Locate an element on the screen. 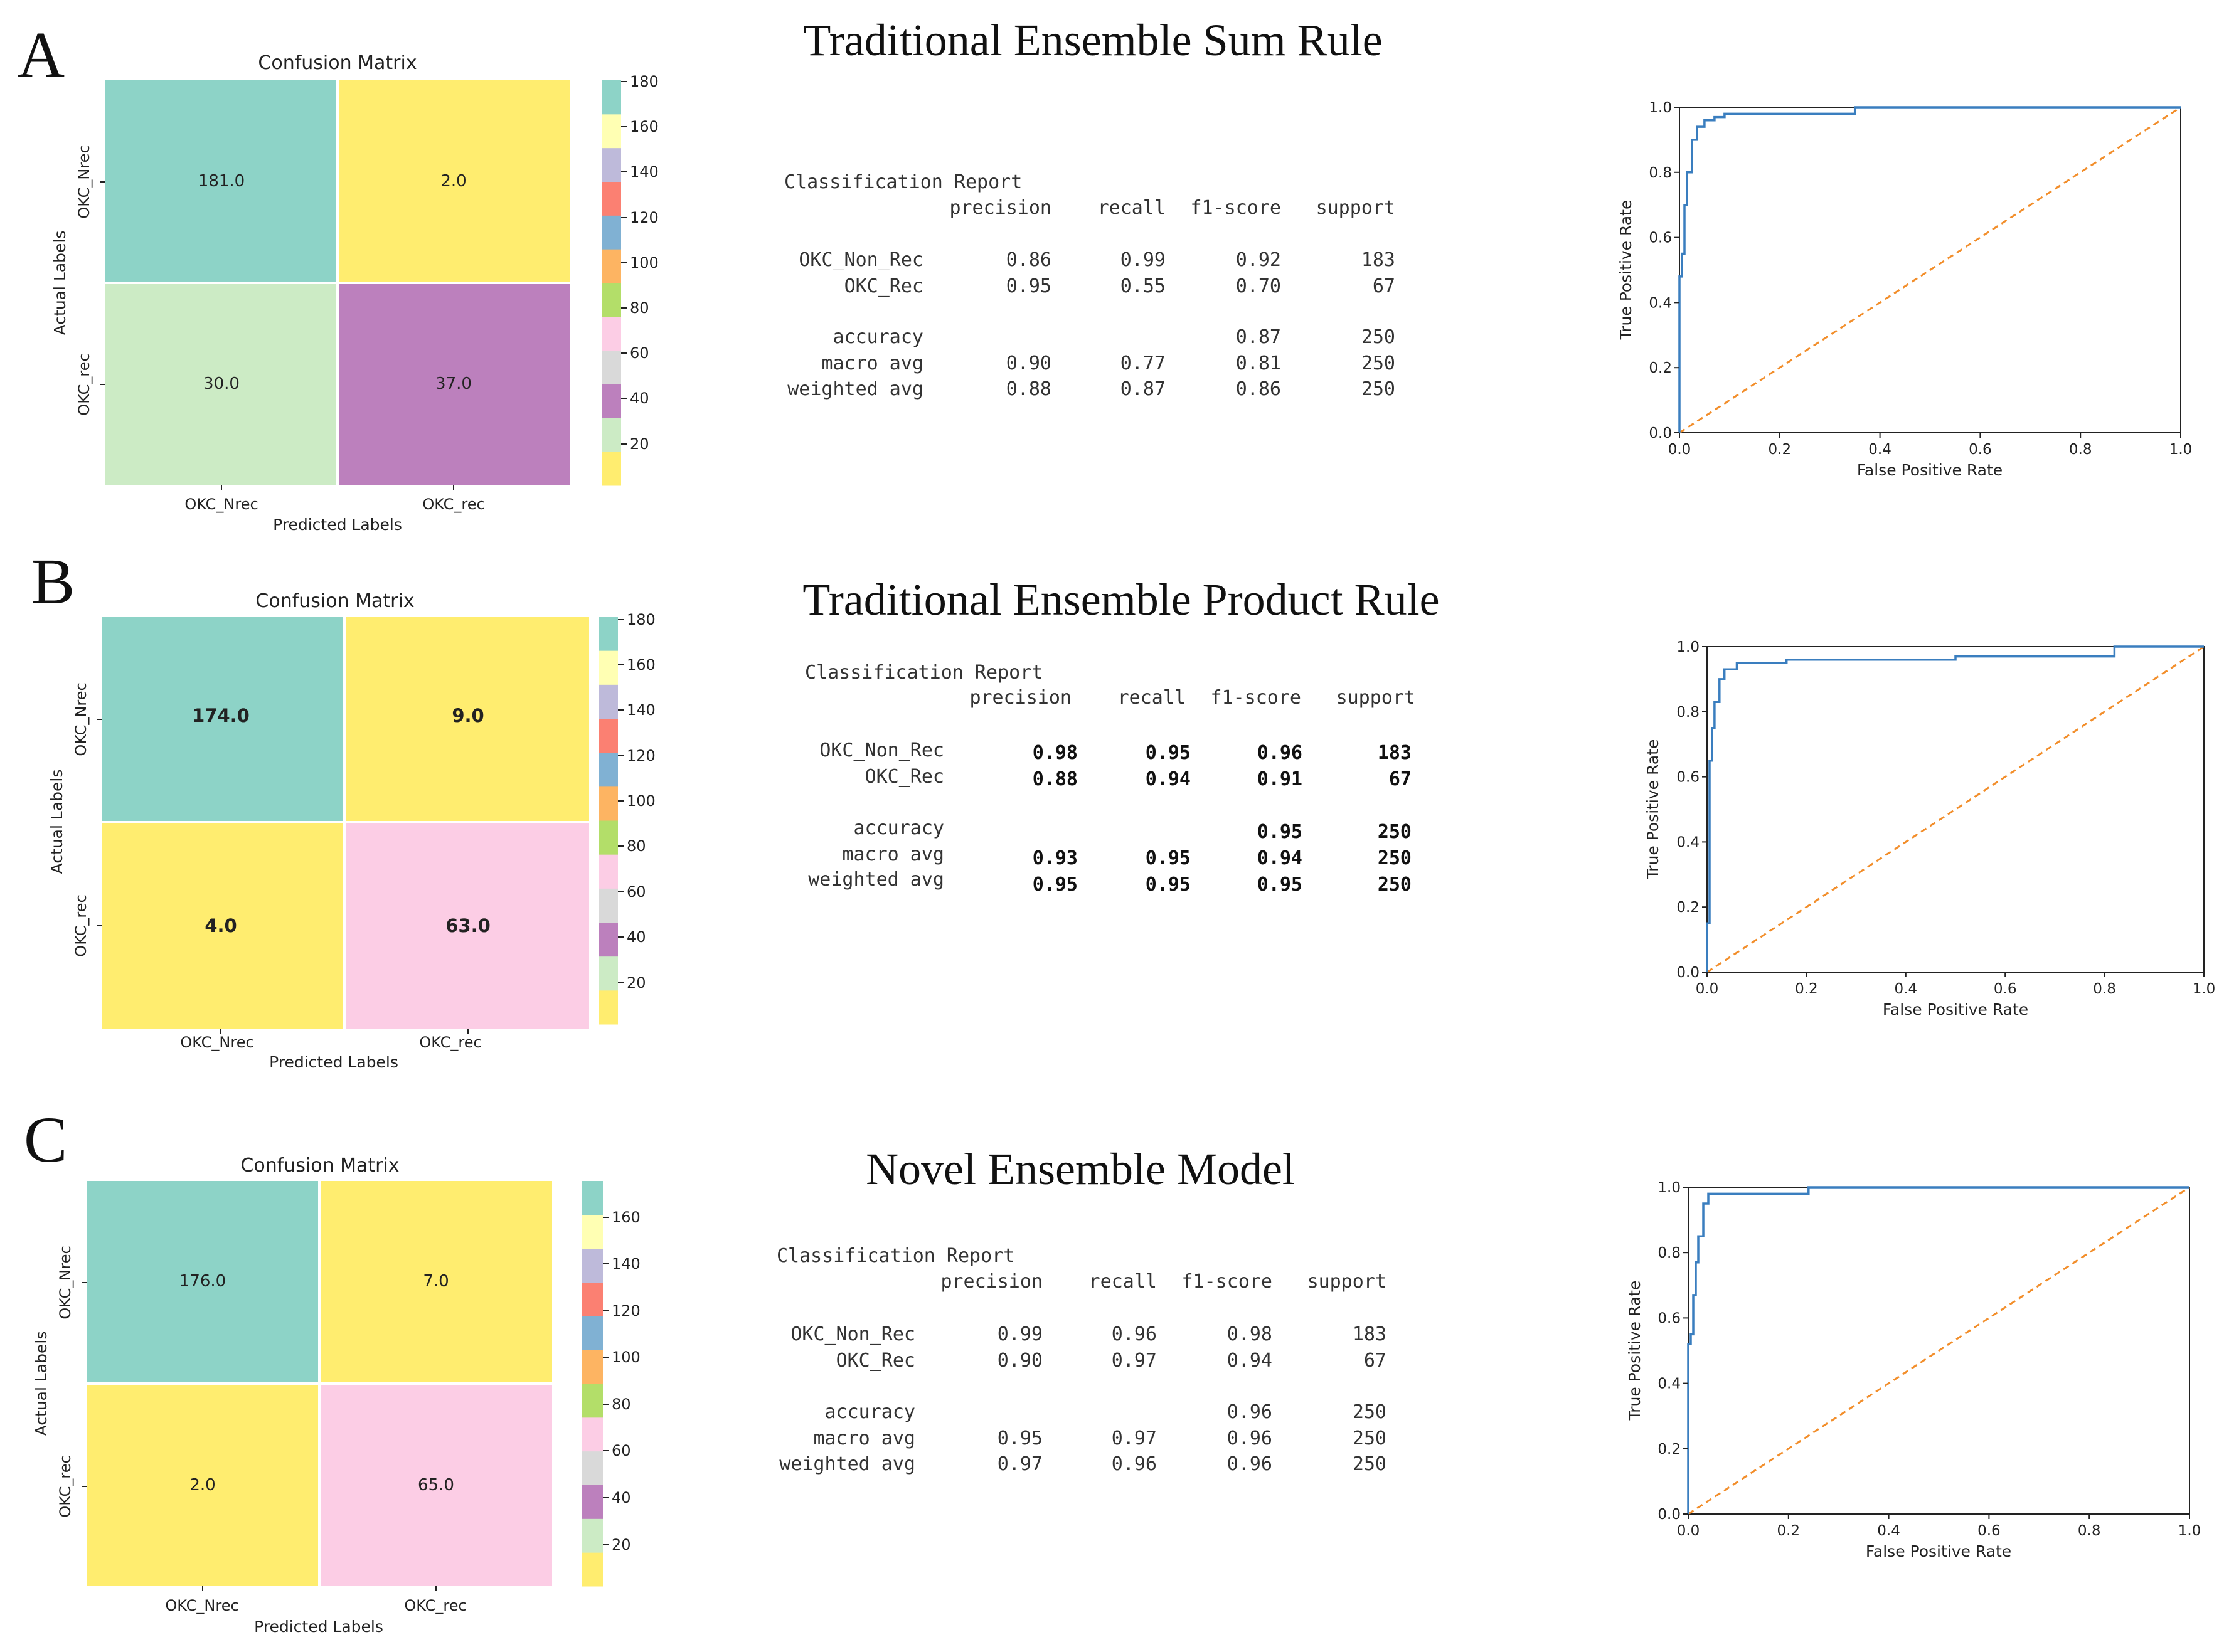  report-col-header: precision is located at coordinates (991, 1282).